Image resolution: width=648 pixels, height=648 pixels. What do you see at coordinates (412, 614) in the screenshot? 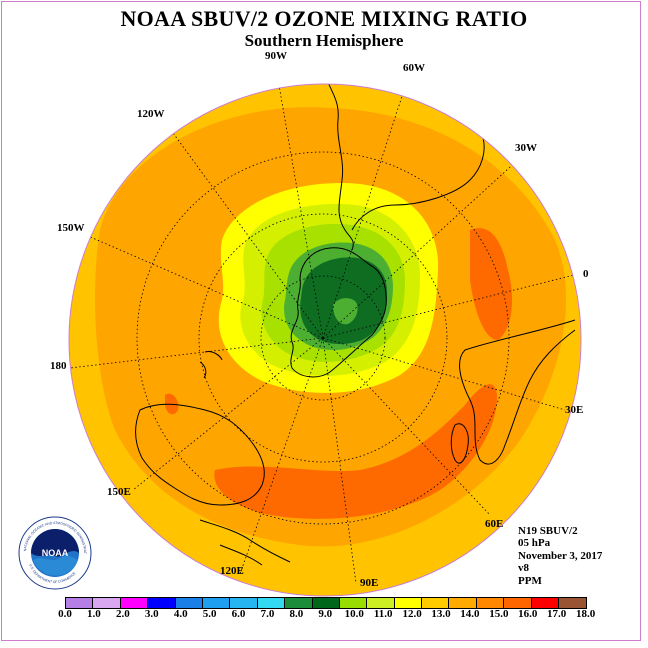
I see `color-scale-tick: 12.0` at bounding box center [412, 614].